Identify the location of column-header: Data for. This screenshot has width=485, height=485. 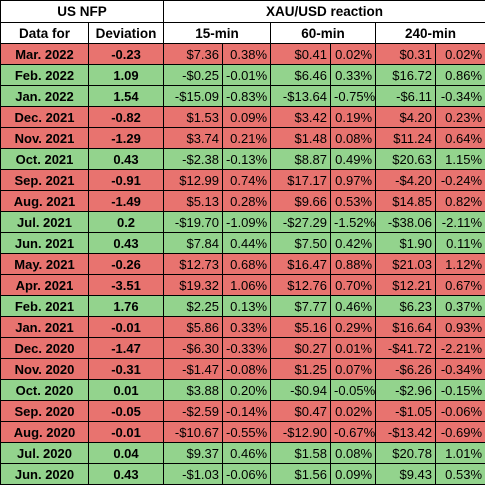
(44, 33).